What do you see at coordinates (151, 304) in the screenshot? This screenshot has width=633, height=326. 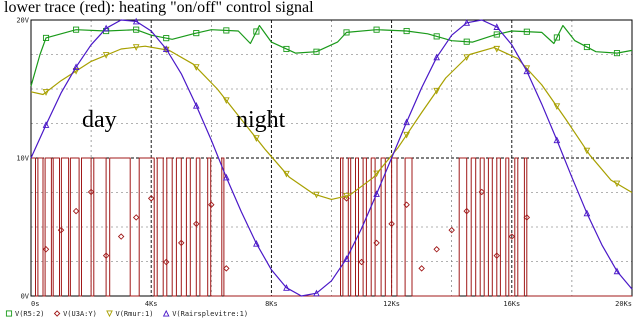 I see `x-tick-label: 4Ks` at bounding box center [151, 304].